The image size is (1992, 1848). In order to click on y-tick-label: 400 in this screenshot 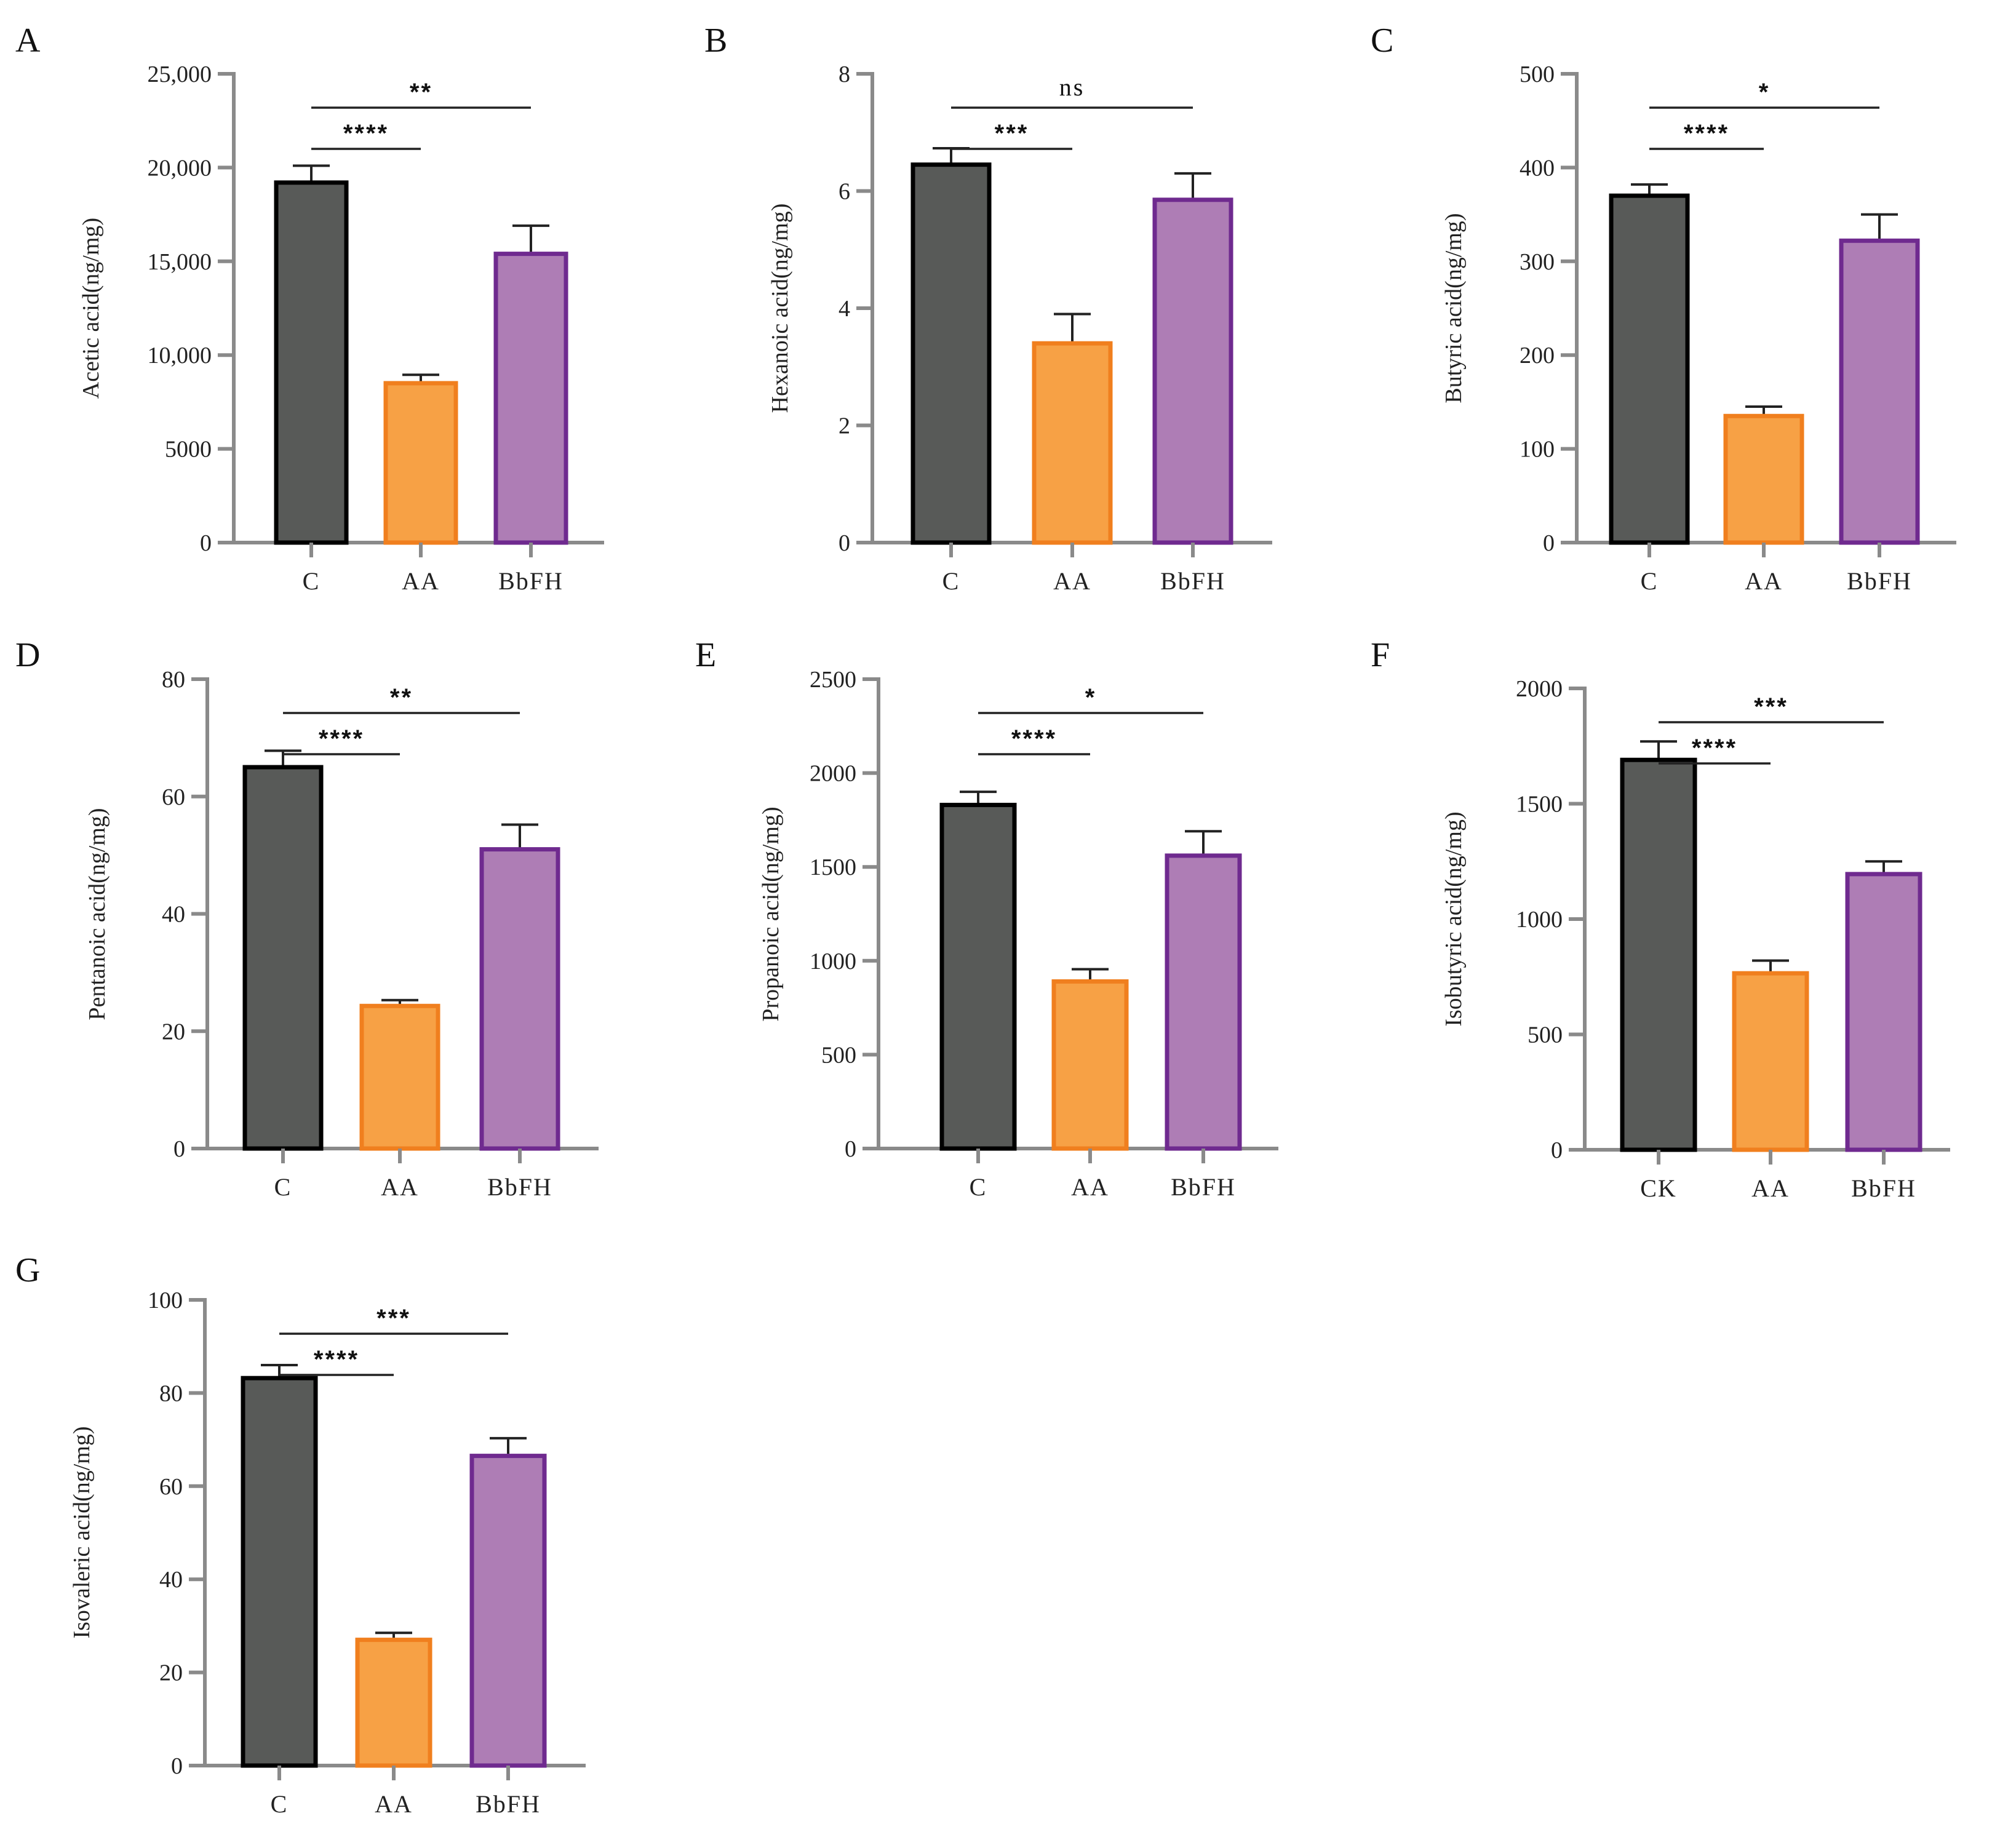, I will do `click(1537, 168)`.